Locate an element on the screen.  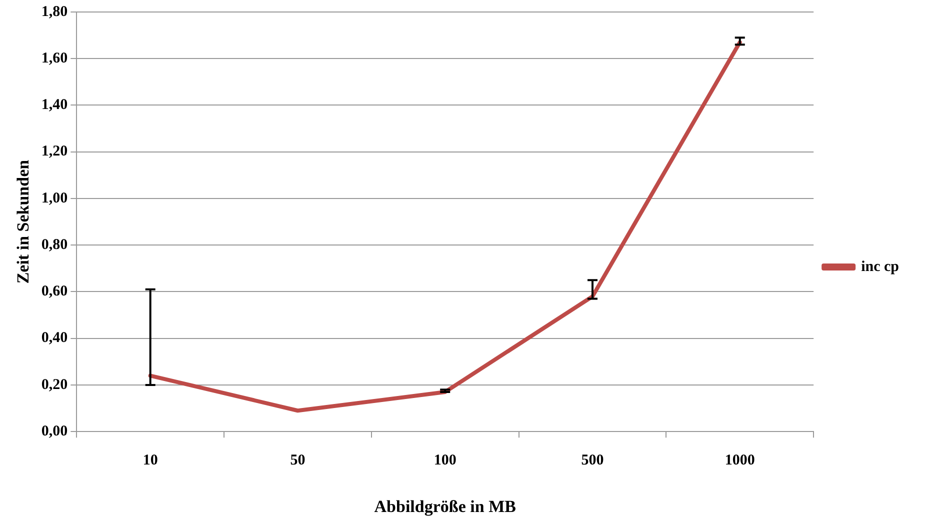
x-tick-label: 10 is located at coordinates (150, 460).